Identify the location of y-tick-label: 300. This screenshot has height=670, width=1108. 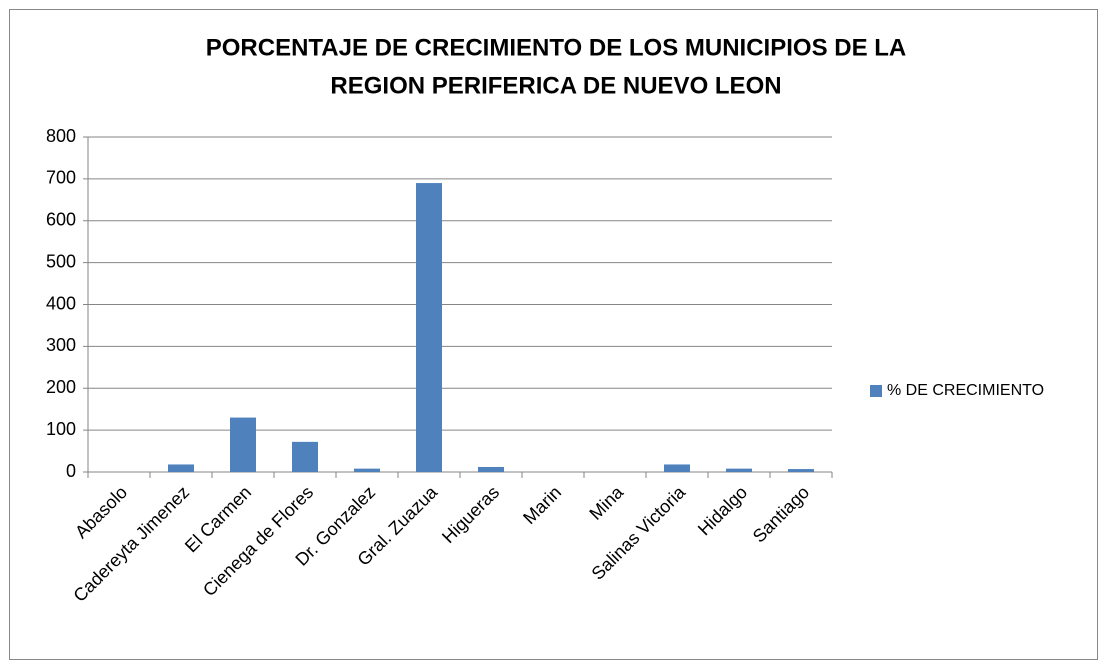
(61, 345).